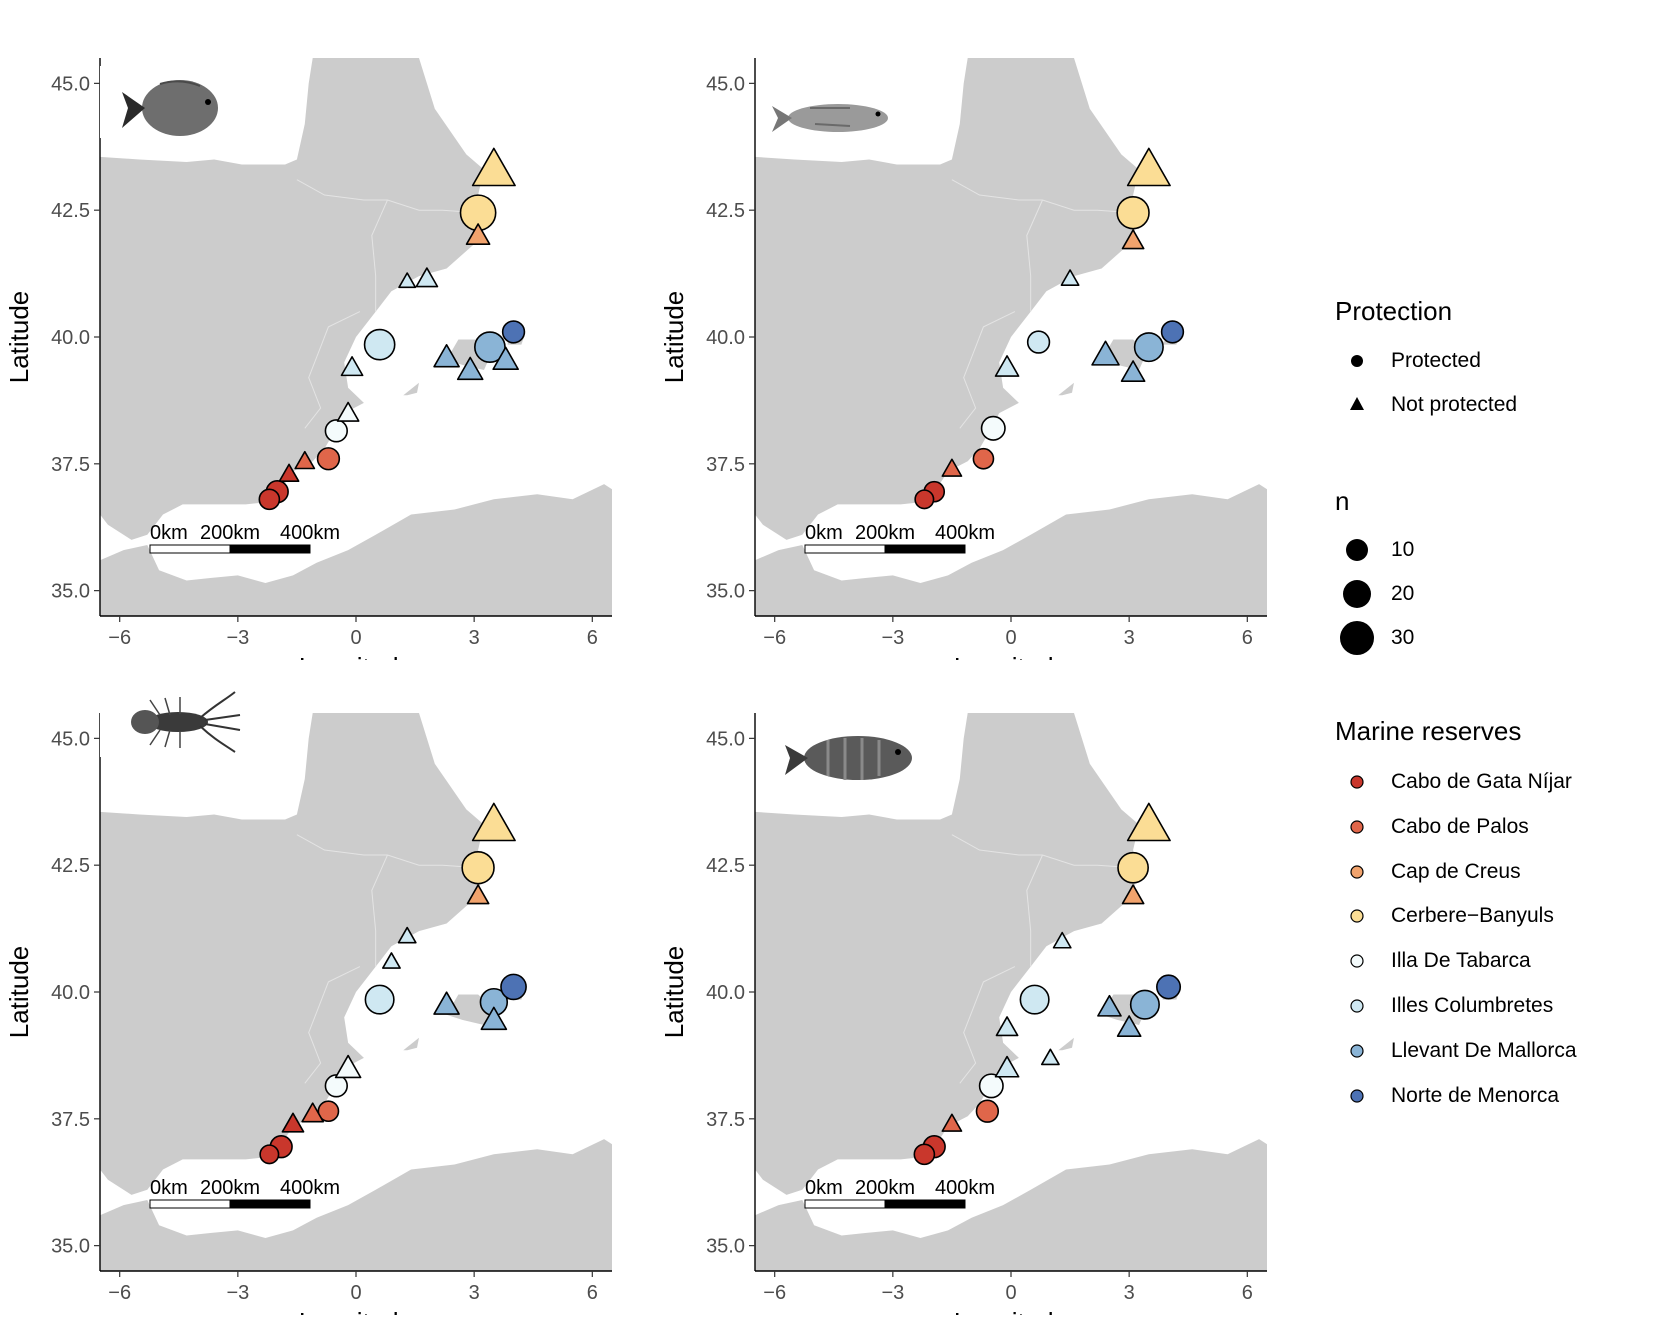  What do you see at coordinates (925, 1204) in the screenshot?
I see `scale-bar-black-segment` at bounding box center [925, 1204].